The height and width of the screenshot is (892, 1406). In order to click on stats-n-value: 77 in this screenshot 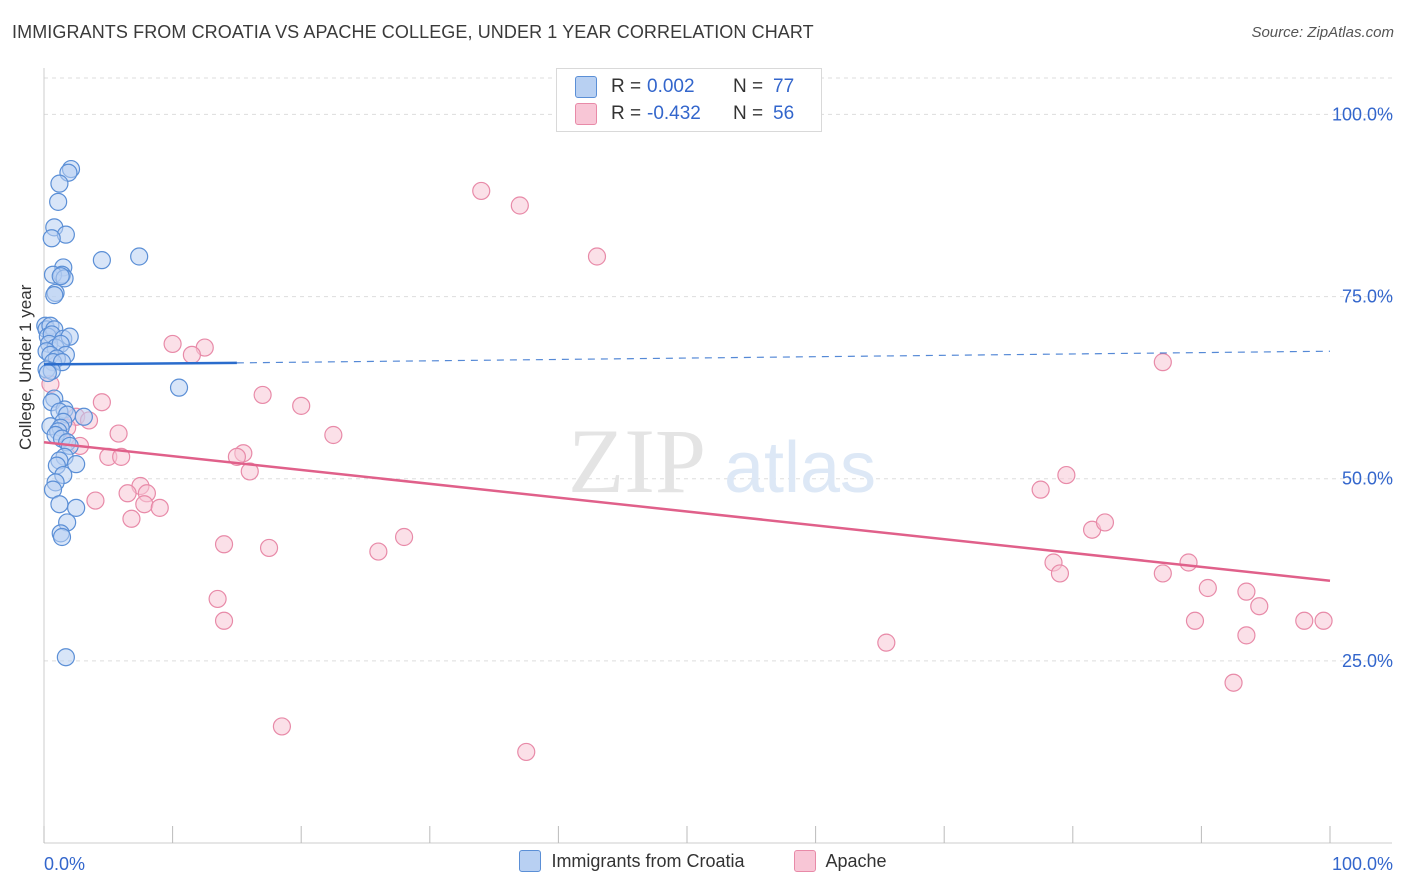, I will do `click(784, 86)`.